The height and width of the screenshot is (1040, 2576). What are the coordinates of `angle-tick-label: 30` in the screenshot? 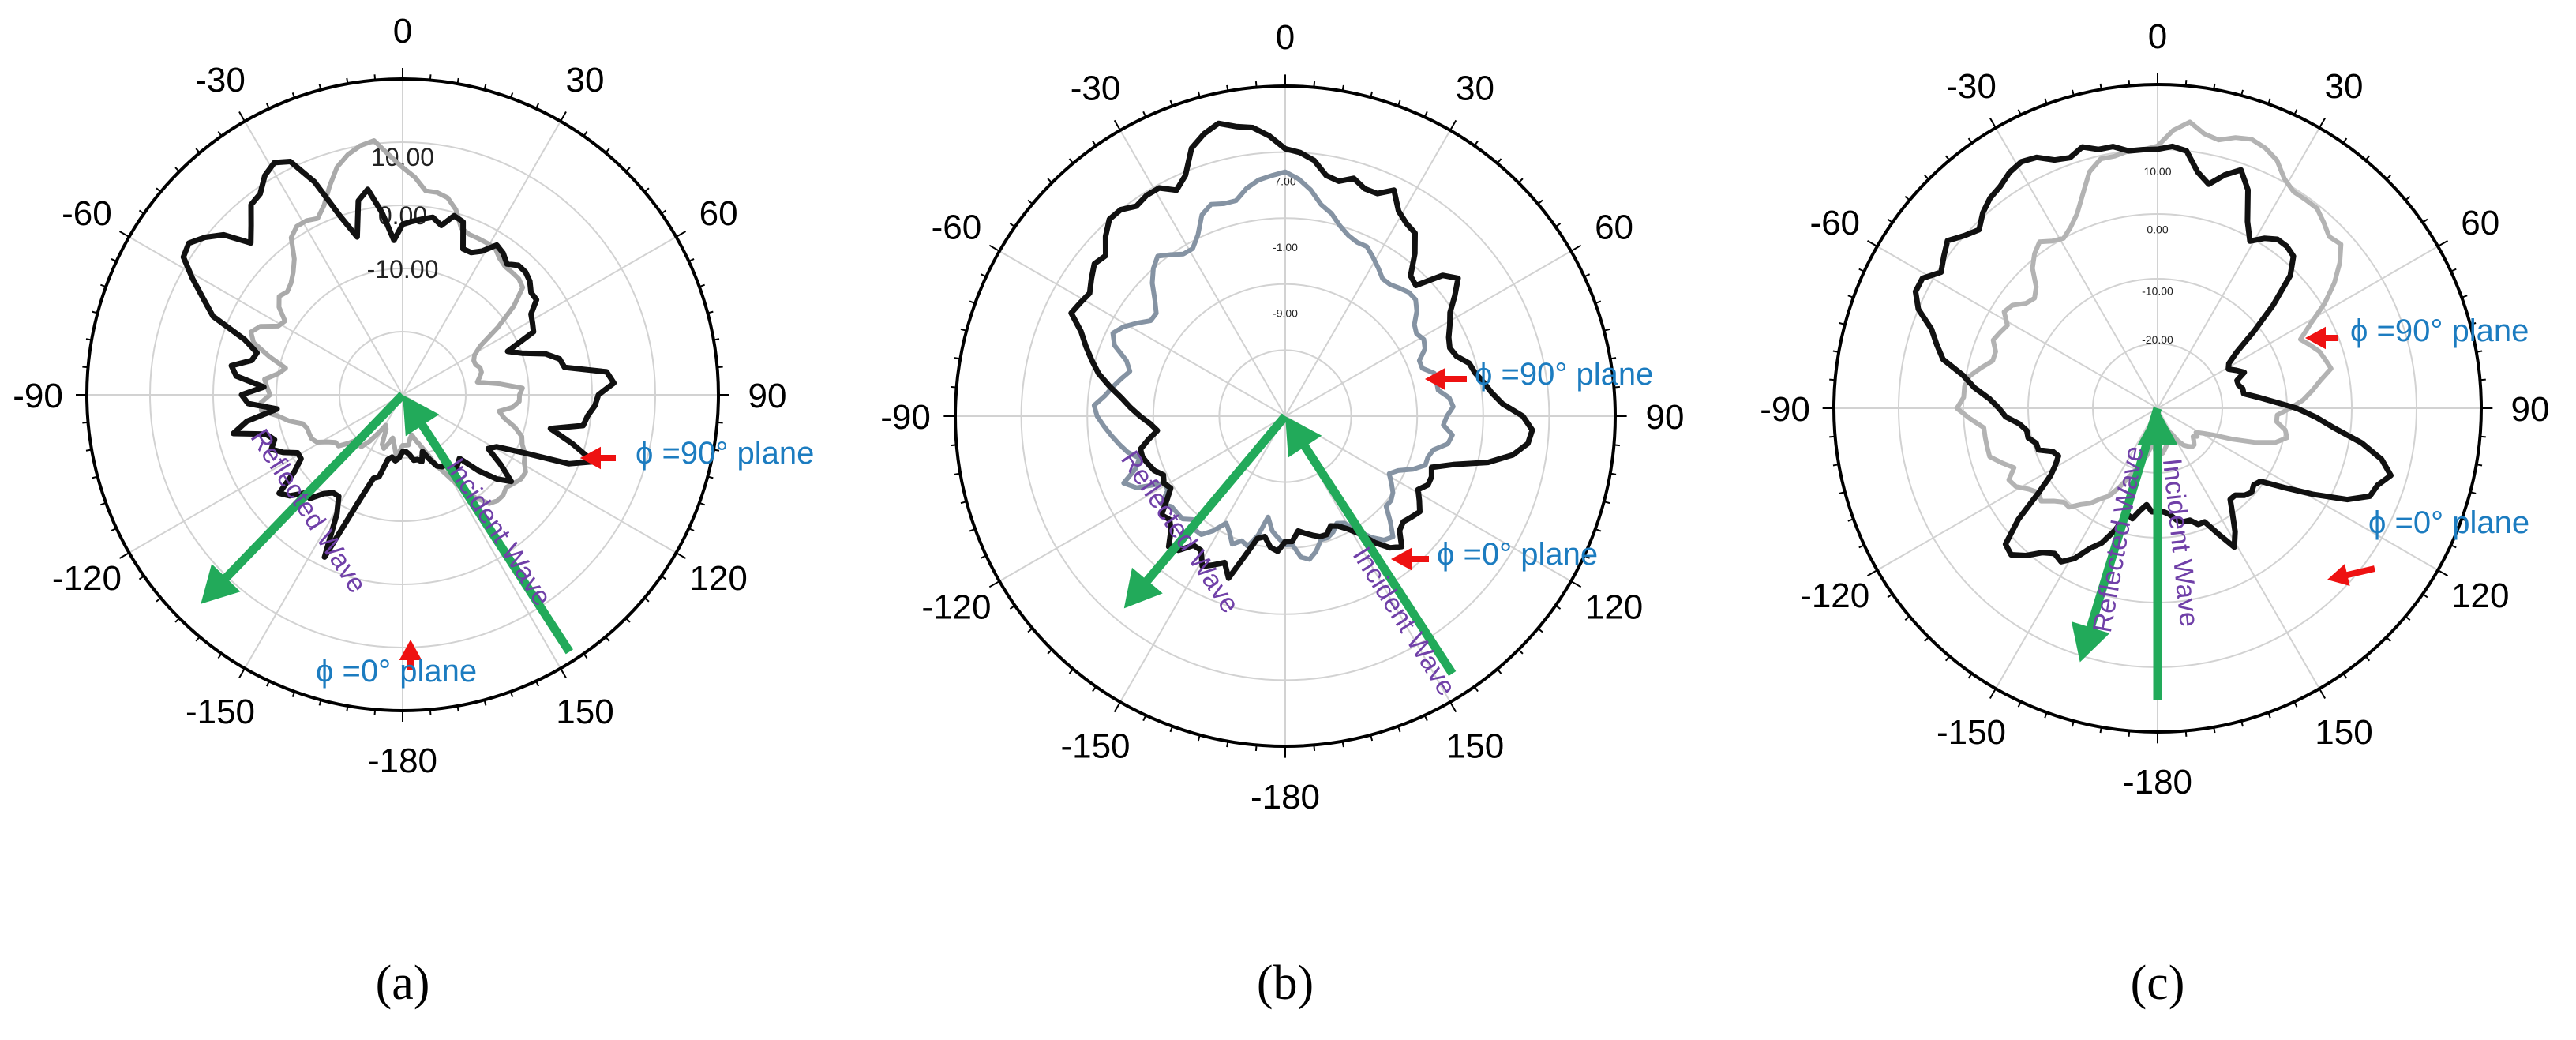 It's located at (1475, 88).